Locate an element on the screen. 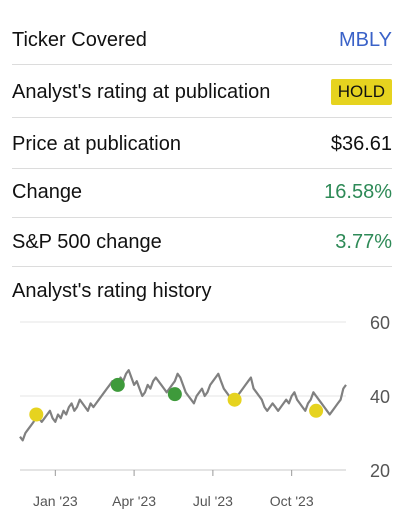  sp500-label: S&P 500 change is located at coordinates (87, 241).